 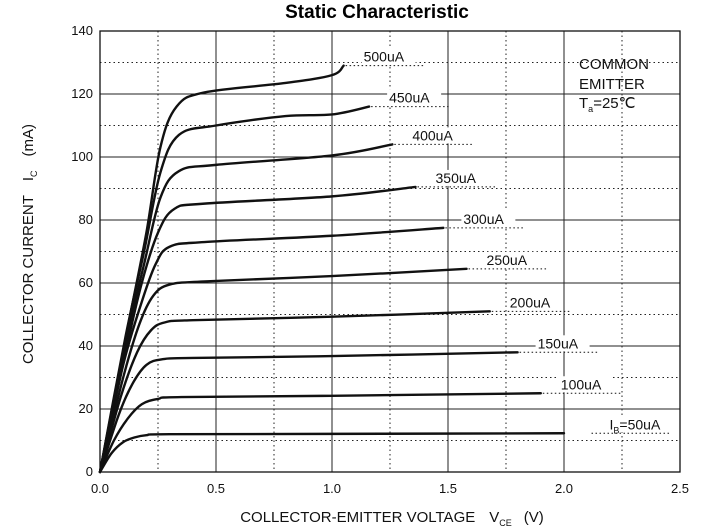 I want to click on y-tick-label: 0, so click(x=89, y=471).